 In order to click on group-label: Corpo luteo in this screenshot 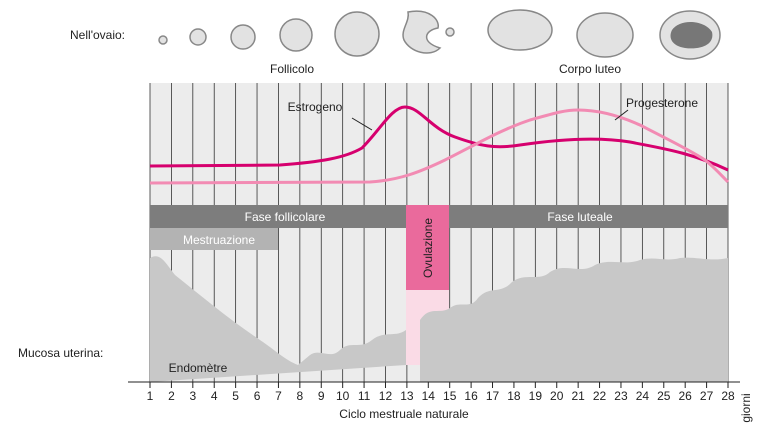, I will do `click(590, 69)`.